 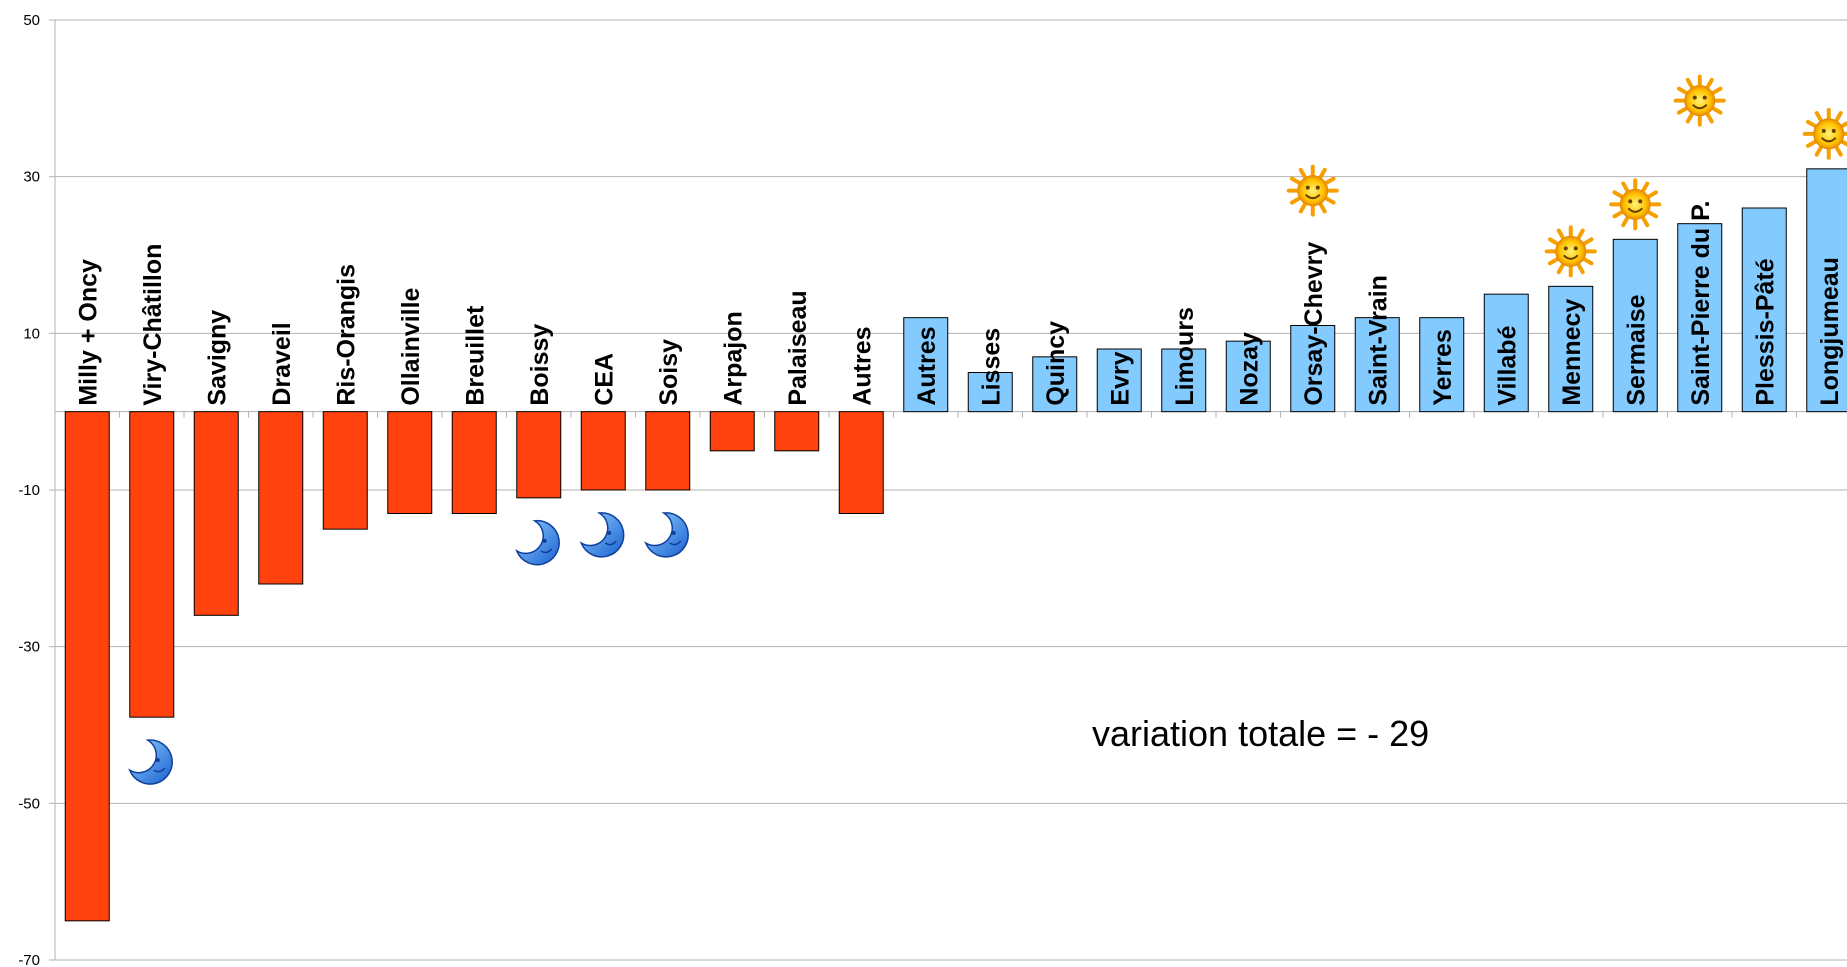 What do you see at coordinates (31, 333) in the screenshot?
I see `y-tick-label: 10` at bounding box center [31, 333].